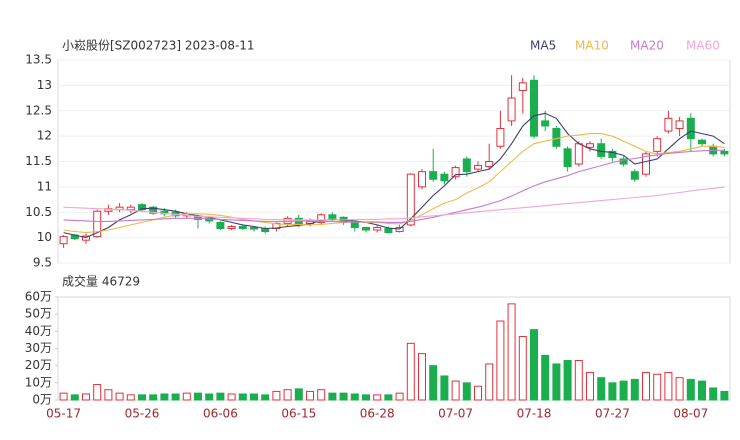 The image size is (740, 440). What do you see at coordinates (142, 414) in the screenshot?
I see `x-tick-label: 05-26` at bounding box center [142, 414].